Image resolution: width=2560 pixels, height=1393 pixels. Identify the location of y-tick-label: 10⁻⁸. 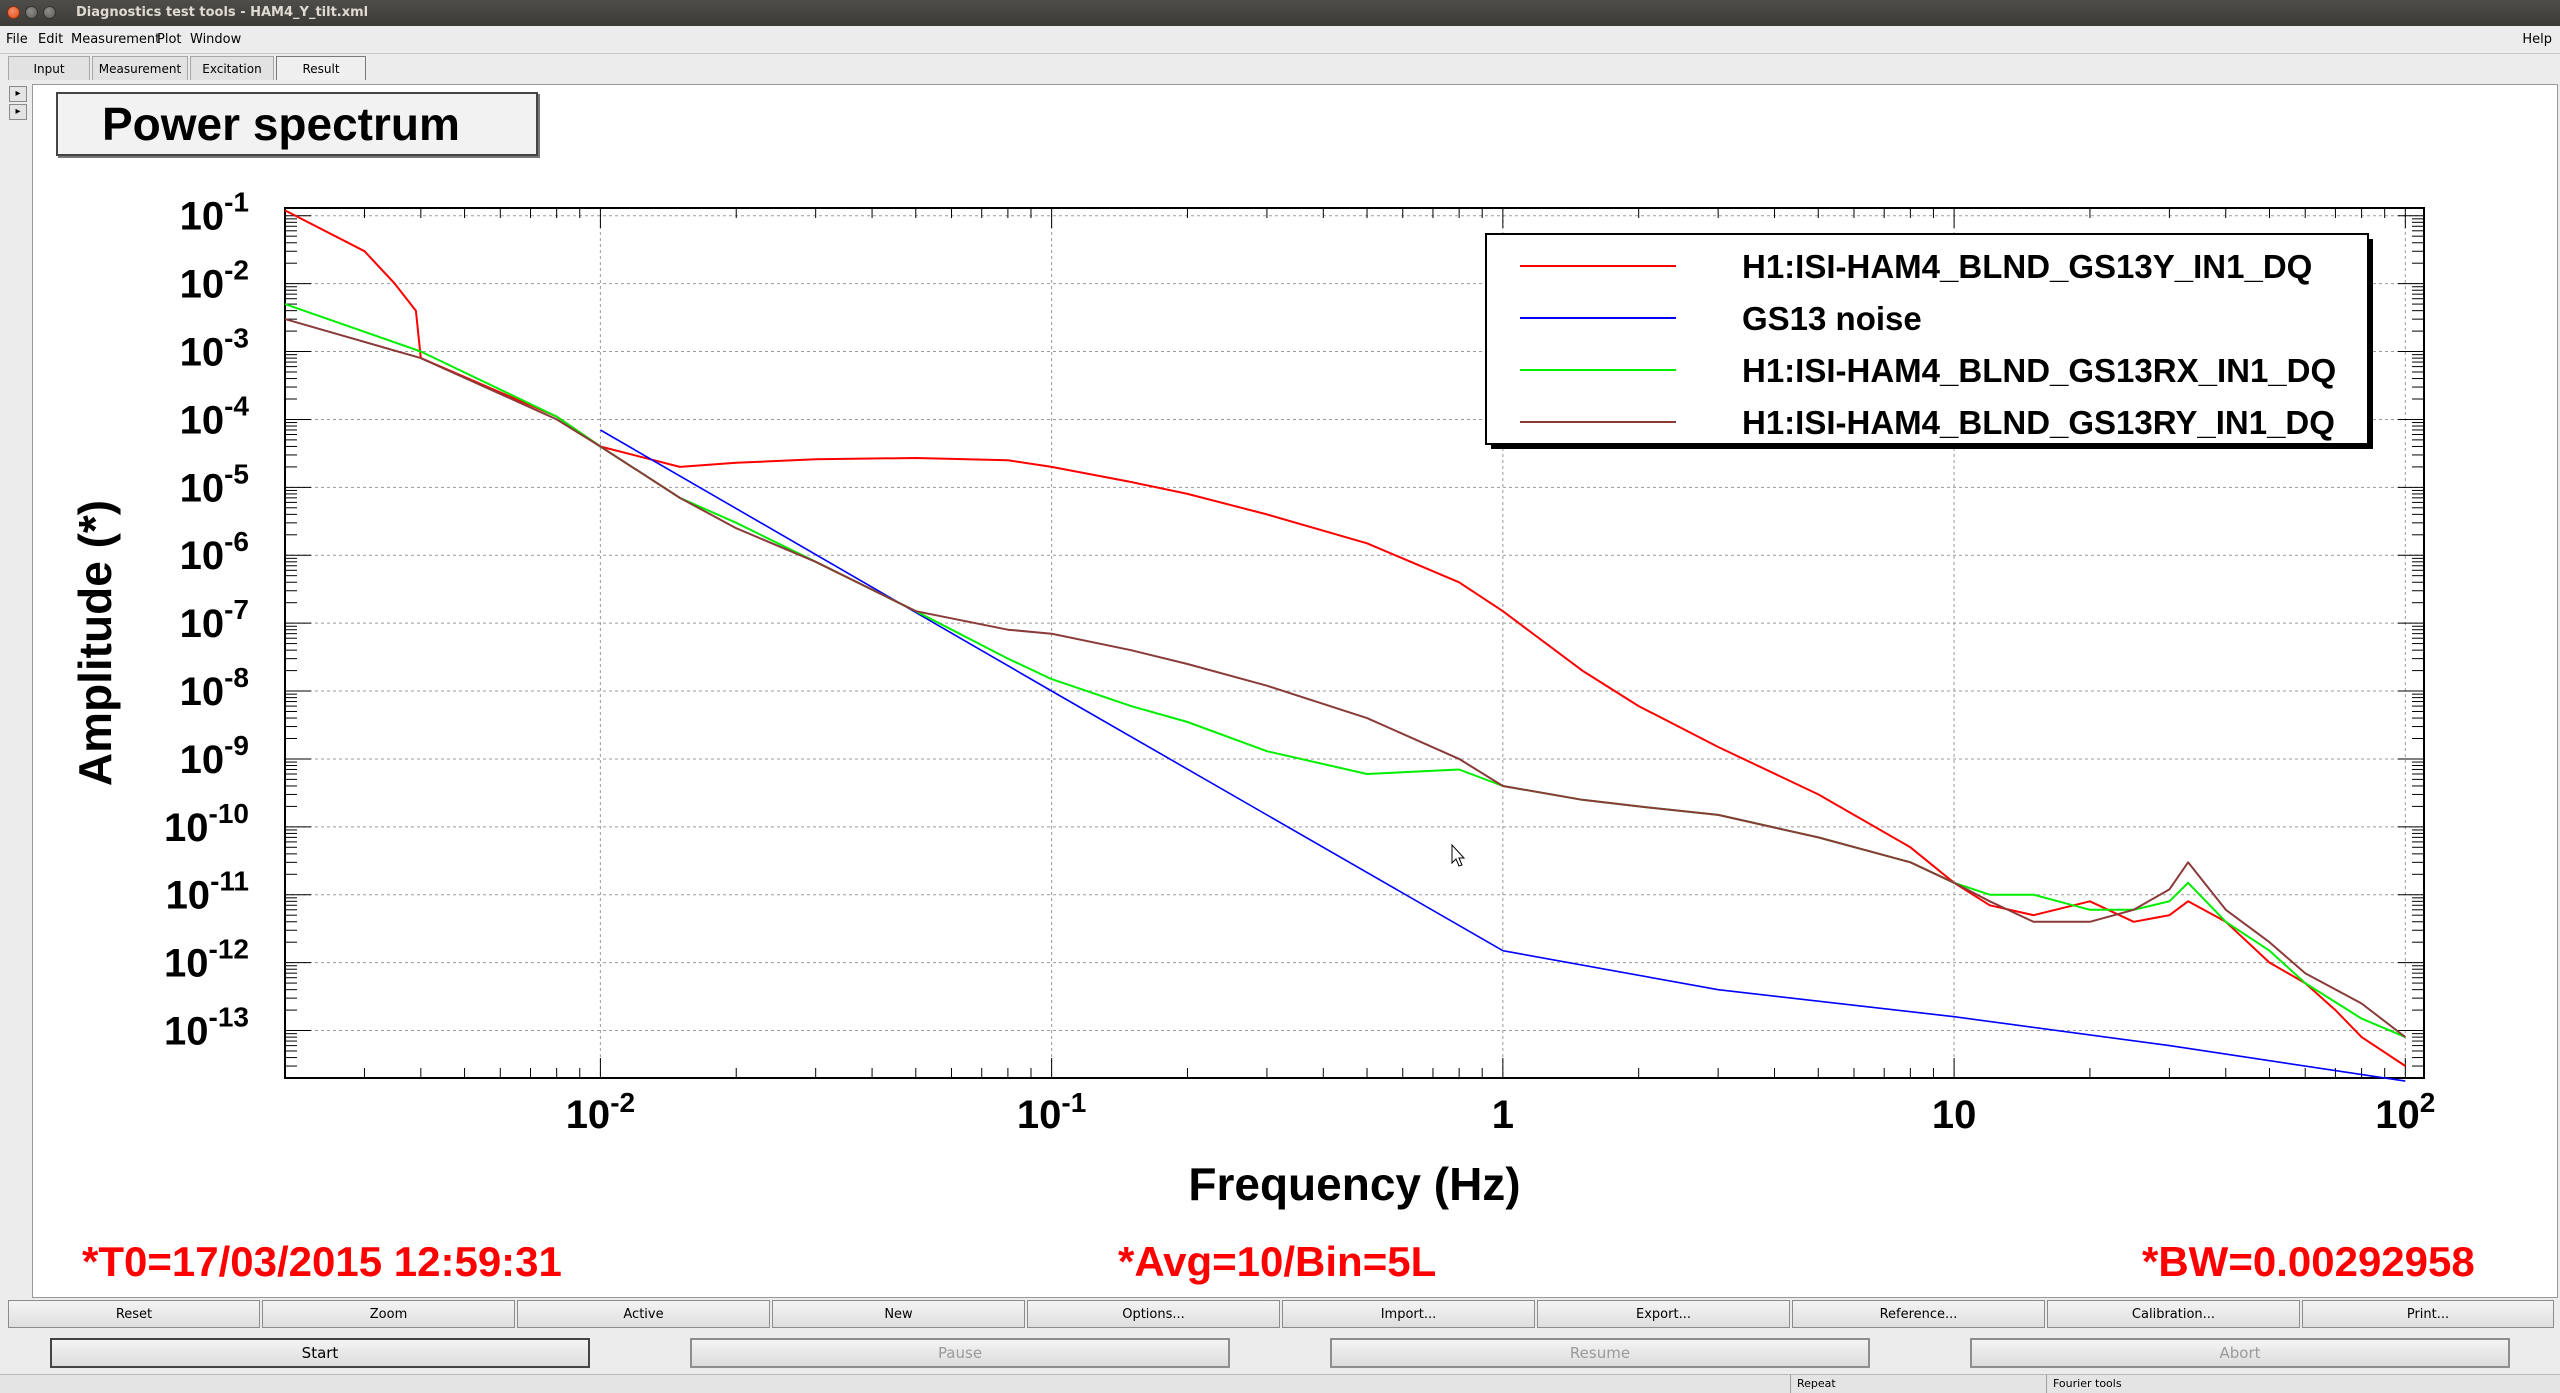
(214, 688).